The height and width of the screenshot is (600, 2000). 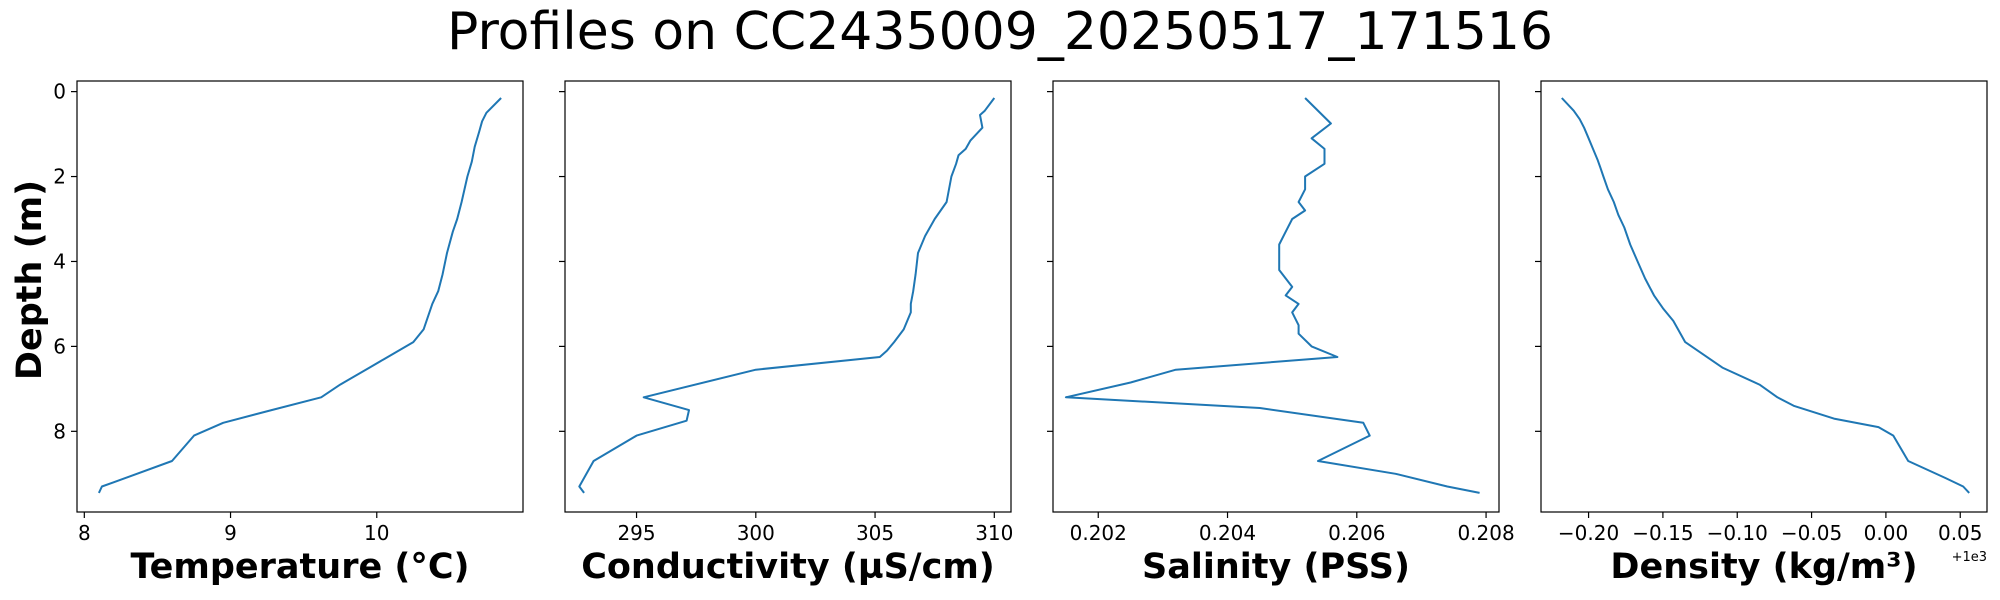 What do you see at coordinates (59, 177) in the screenshot?
I see `y-tick-label: 2` at bounding box center [59, 177].